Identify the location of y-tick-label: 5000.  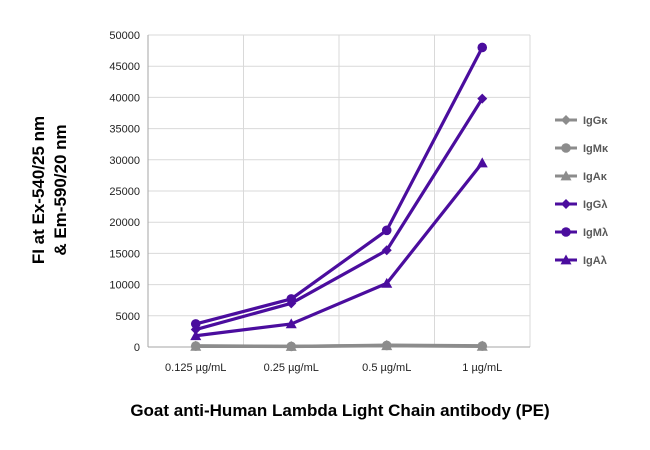
(128, 317).